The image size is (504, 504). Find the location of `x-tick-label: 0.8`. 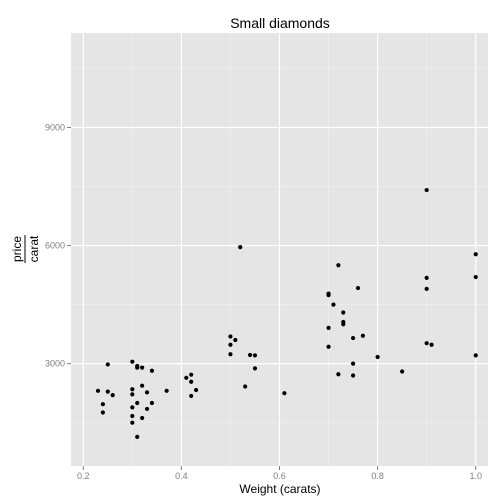

x-tick-label: 0.8 is located at coordinates (377, 476).